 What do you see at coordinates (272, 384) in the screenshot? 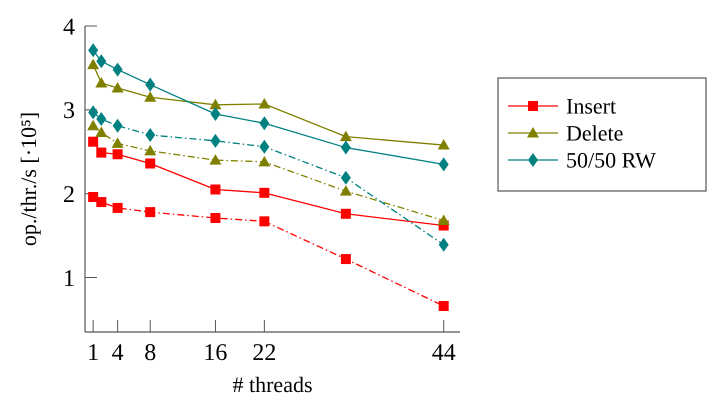
I see `x-axis-title: # threads` at bounding box center [272, 384].